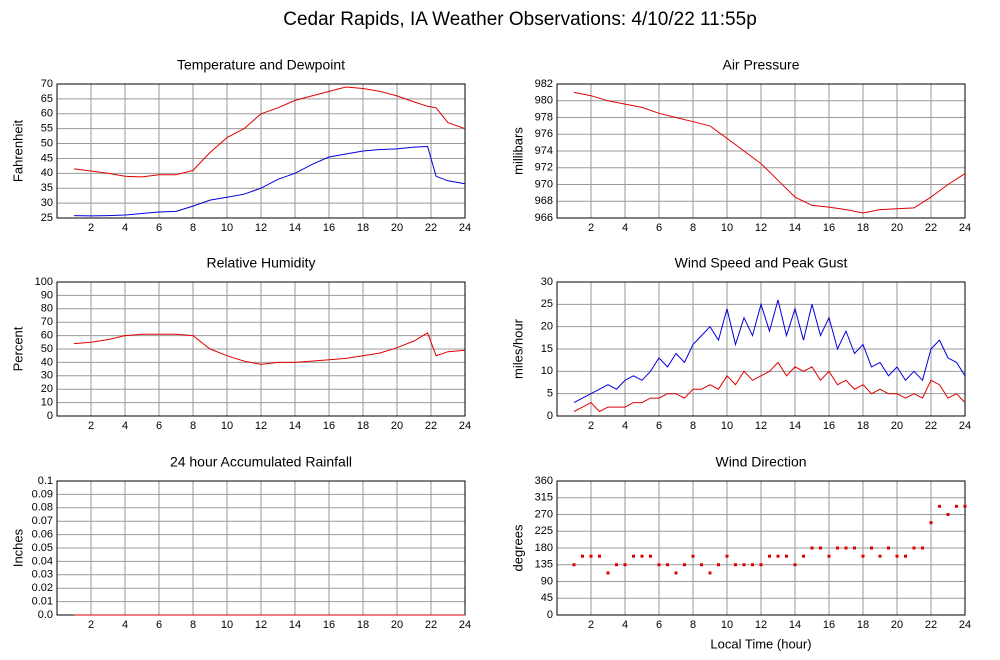 The image size is (1000, 660). I want to click on y-tick-label: 0.1, so click(45, 481).